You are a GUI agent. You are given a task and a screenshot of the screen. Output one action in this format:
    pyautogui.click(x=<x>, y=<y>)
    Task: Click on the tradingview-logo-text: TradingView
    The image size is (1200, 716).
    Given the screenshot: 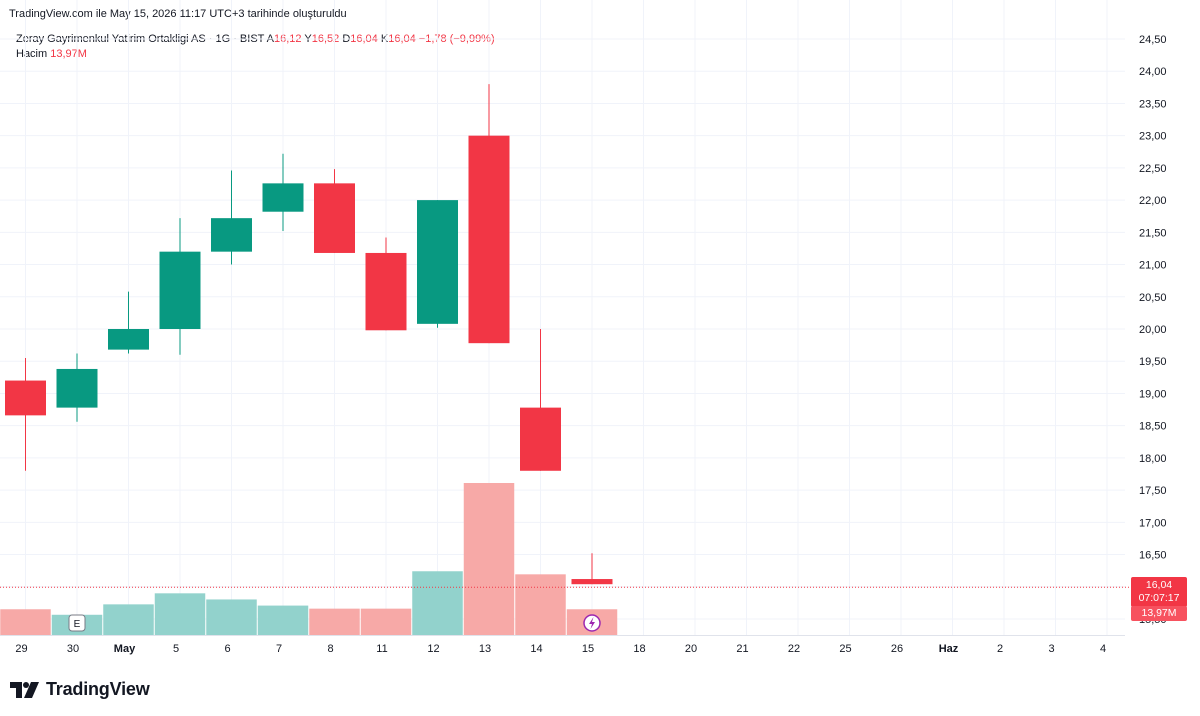 What is the action you would take?
    pyautogui.click(x=98, y=689)
    